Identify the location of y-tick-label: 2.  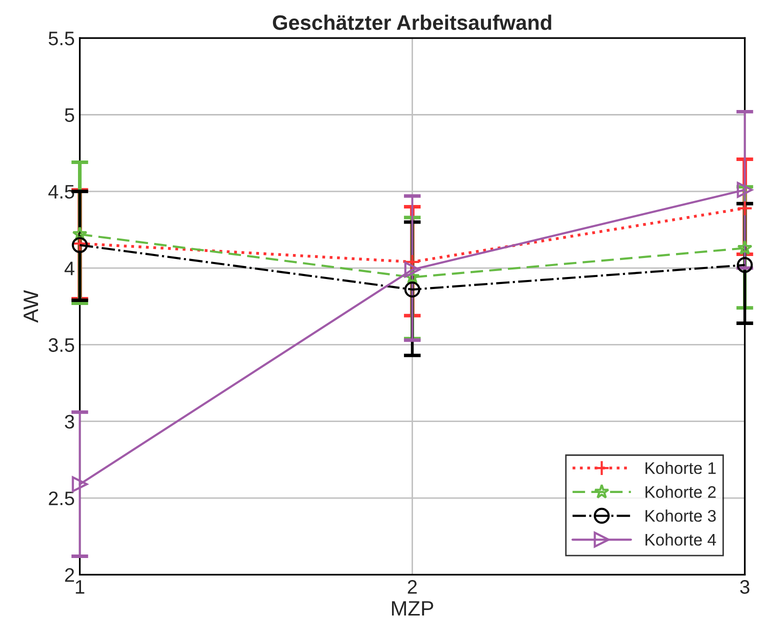
(69, 575).